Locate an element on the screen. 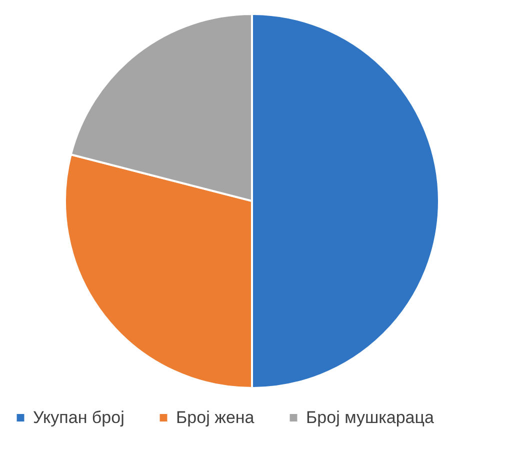  legend-label: Број жена is located at coordinates (215, 417).